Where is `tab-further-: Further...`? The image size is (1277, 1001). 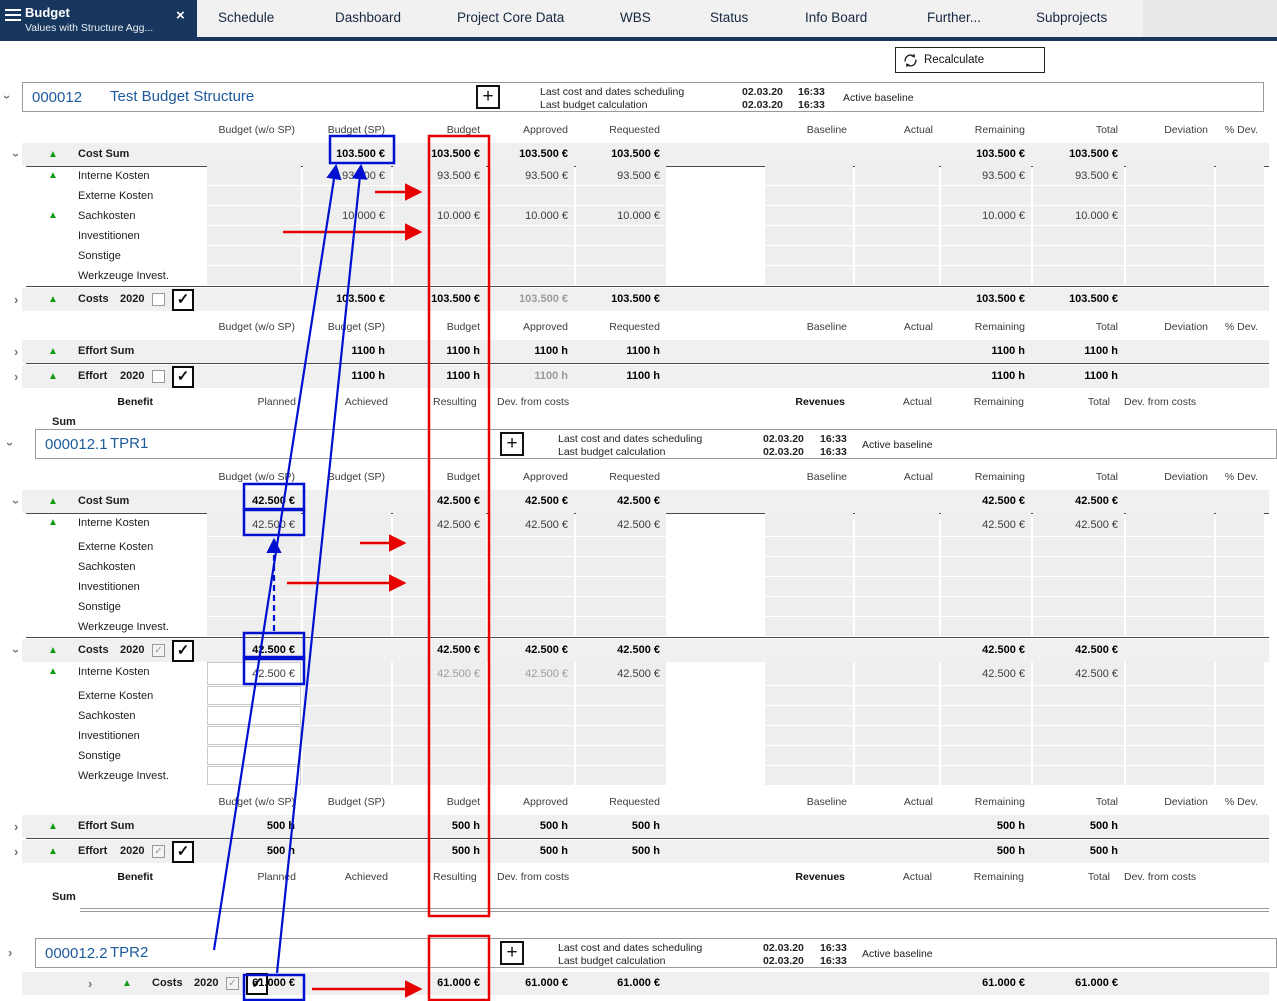
tab-further-: Further... is located at coordinates (954, 17).